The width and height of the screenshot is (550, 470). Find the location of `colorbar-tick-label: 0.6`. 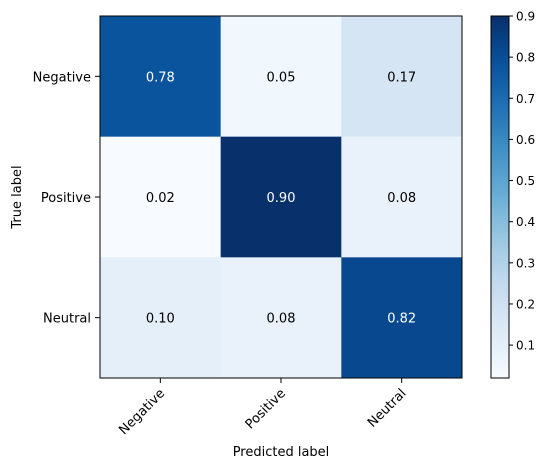

colorbar-tick-label: 0.6 is located at coordinates (525, 140).